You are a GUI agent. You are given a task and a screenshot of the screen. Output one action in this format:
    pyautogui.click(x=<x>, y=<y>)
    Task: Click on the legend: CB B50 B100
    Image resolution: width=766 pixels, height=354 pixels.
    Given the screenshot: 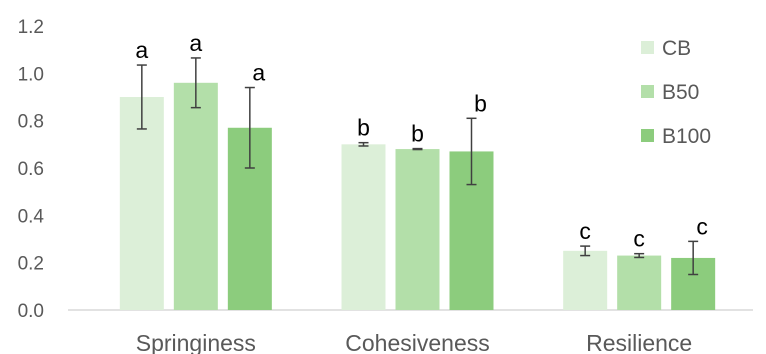 What is the action you would take?
    pyautogui.click(x=676, y=92)
    